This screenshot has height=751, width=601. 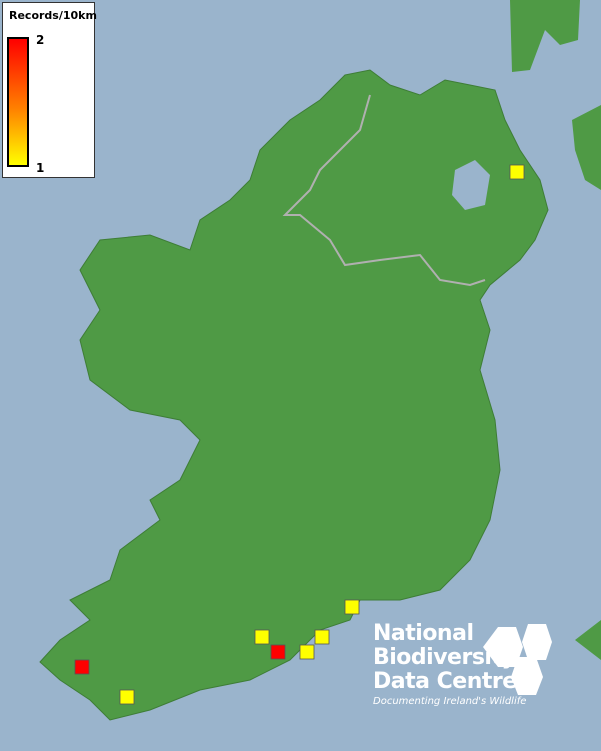 What do you see at coordinates (517, 659) in the screenshot?
I see `logo-hexagons-icon` at bounding box center [517, 659].